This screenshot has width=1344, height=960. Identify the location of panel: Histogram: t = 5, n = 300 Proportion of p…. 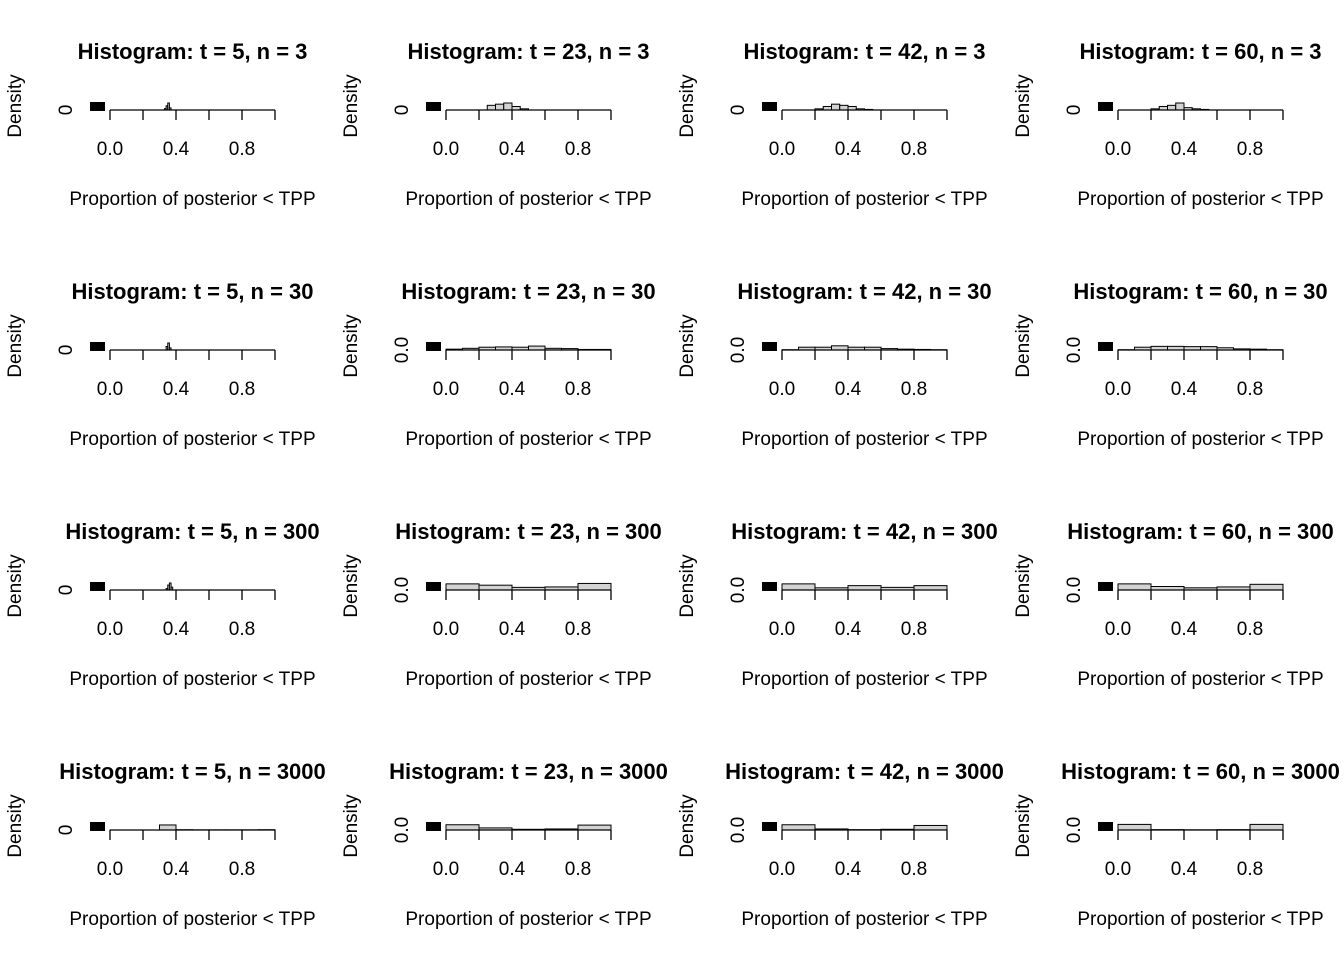
(162, 604).